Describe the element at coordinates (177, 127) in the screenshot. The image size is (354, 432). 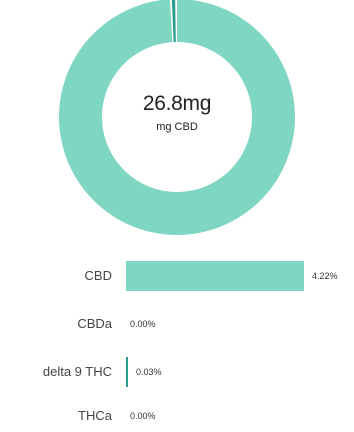
I see `donut-center-label: mg CBD` at that location.